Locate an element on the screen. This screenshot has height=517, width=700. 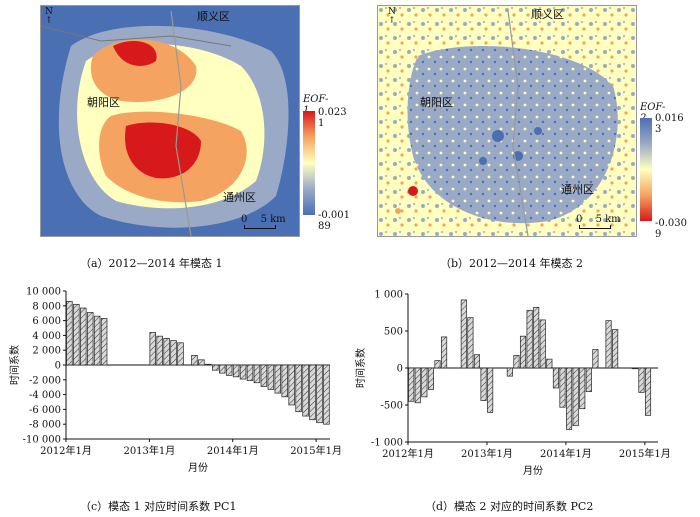
colorbar-min: -0.001 89 is located at coordinates (334, 221).